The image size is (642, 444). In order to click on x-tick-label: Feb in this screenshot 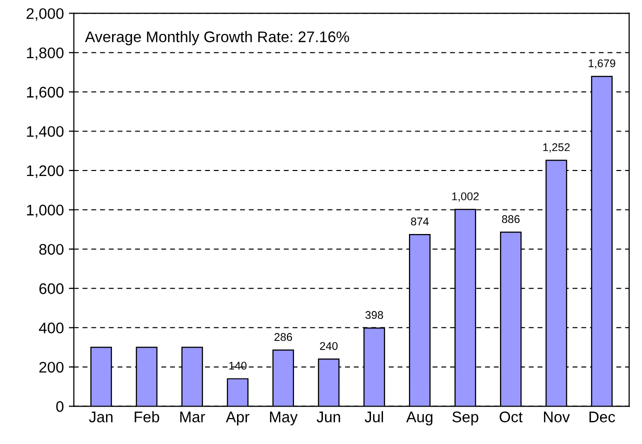, I will do `click(147, 416)`.